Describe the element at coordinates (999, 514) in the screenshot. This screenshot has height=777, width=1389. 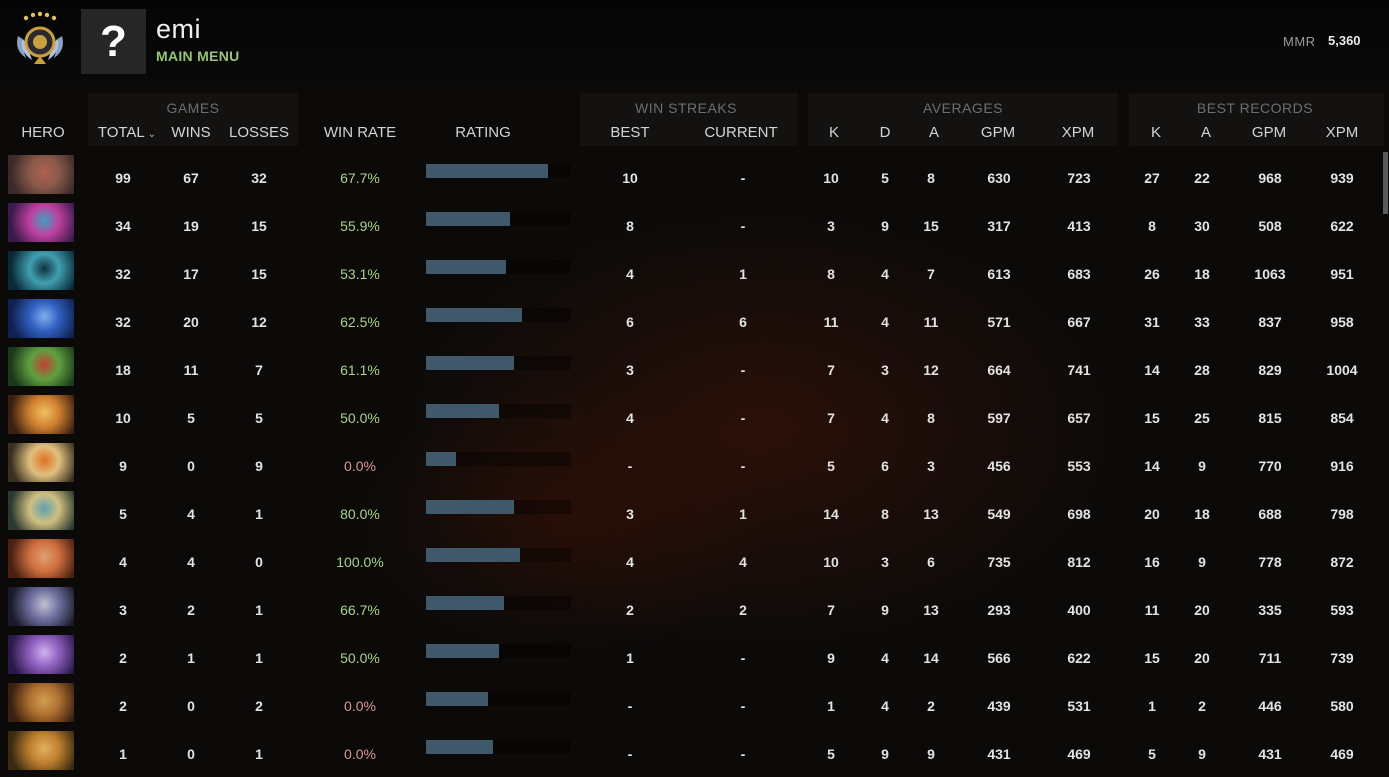
I see `cell-gpm: 549` at that location.